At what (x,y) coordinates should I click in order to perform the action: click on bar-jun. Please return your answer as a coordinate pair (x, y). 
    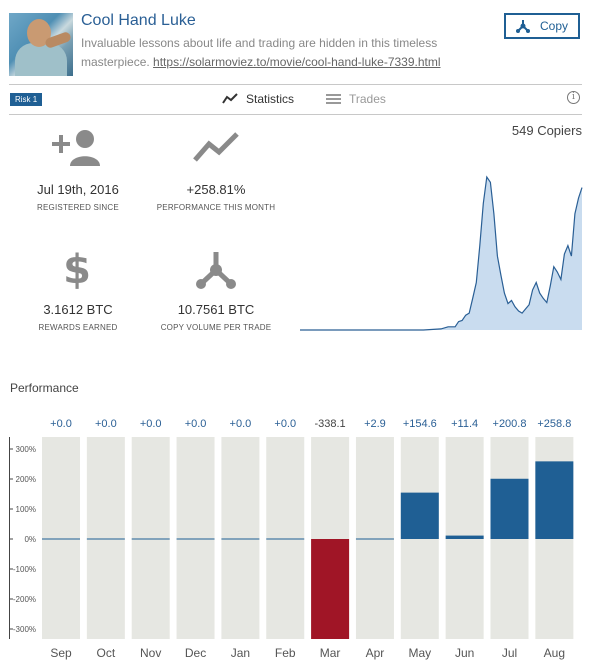
    Looking at the image, I should click on (464, 537).